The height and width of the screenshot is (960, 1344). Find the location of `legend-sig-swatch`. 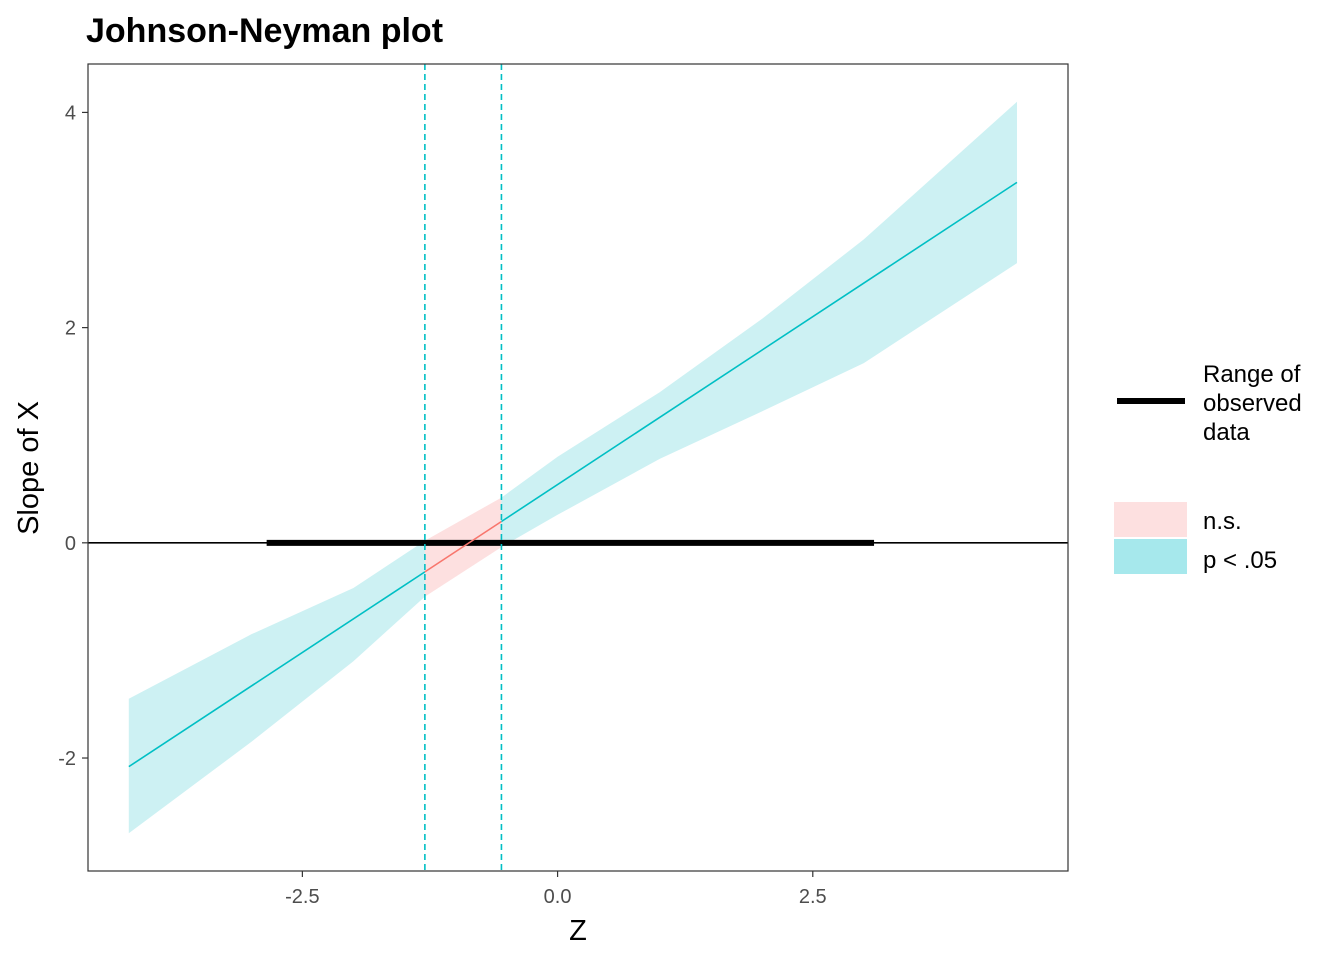

legend-sig-swatch is located at coordinates (1150, 556).